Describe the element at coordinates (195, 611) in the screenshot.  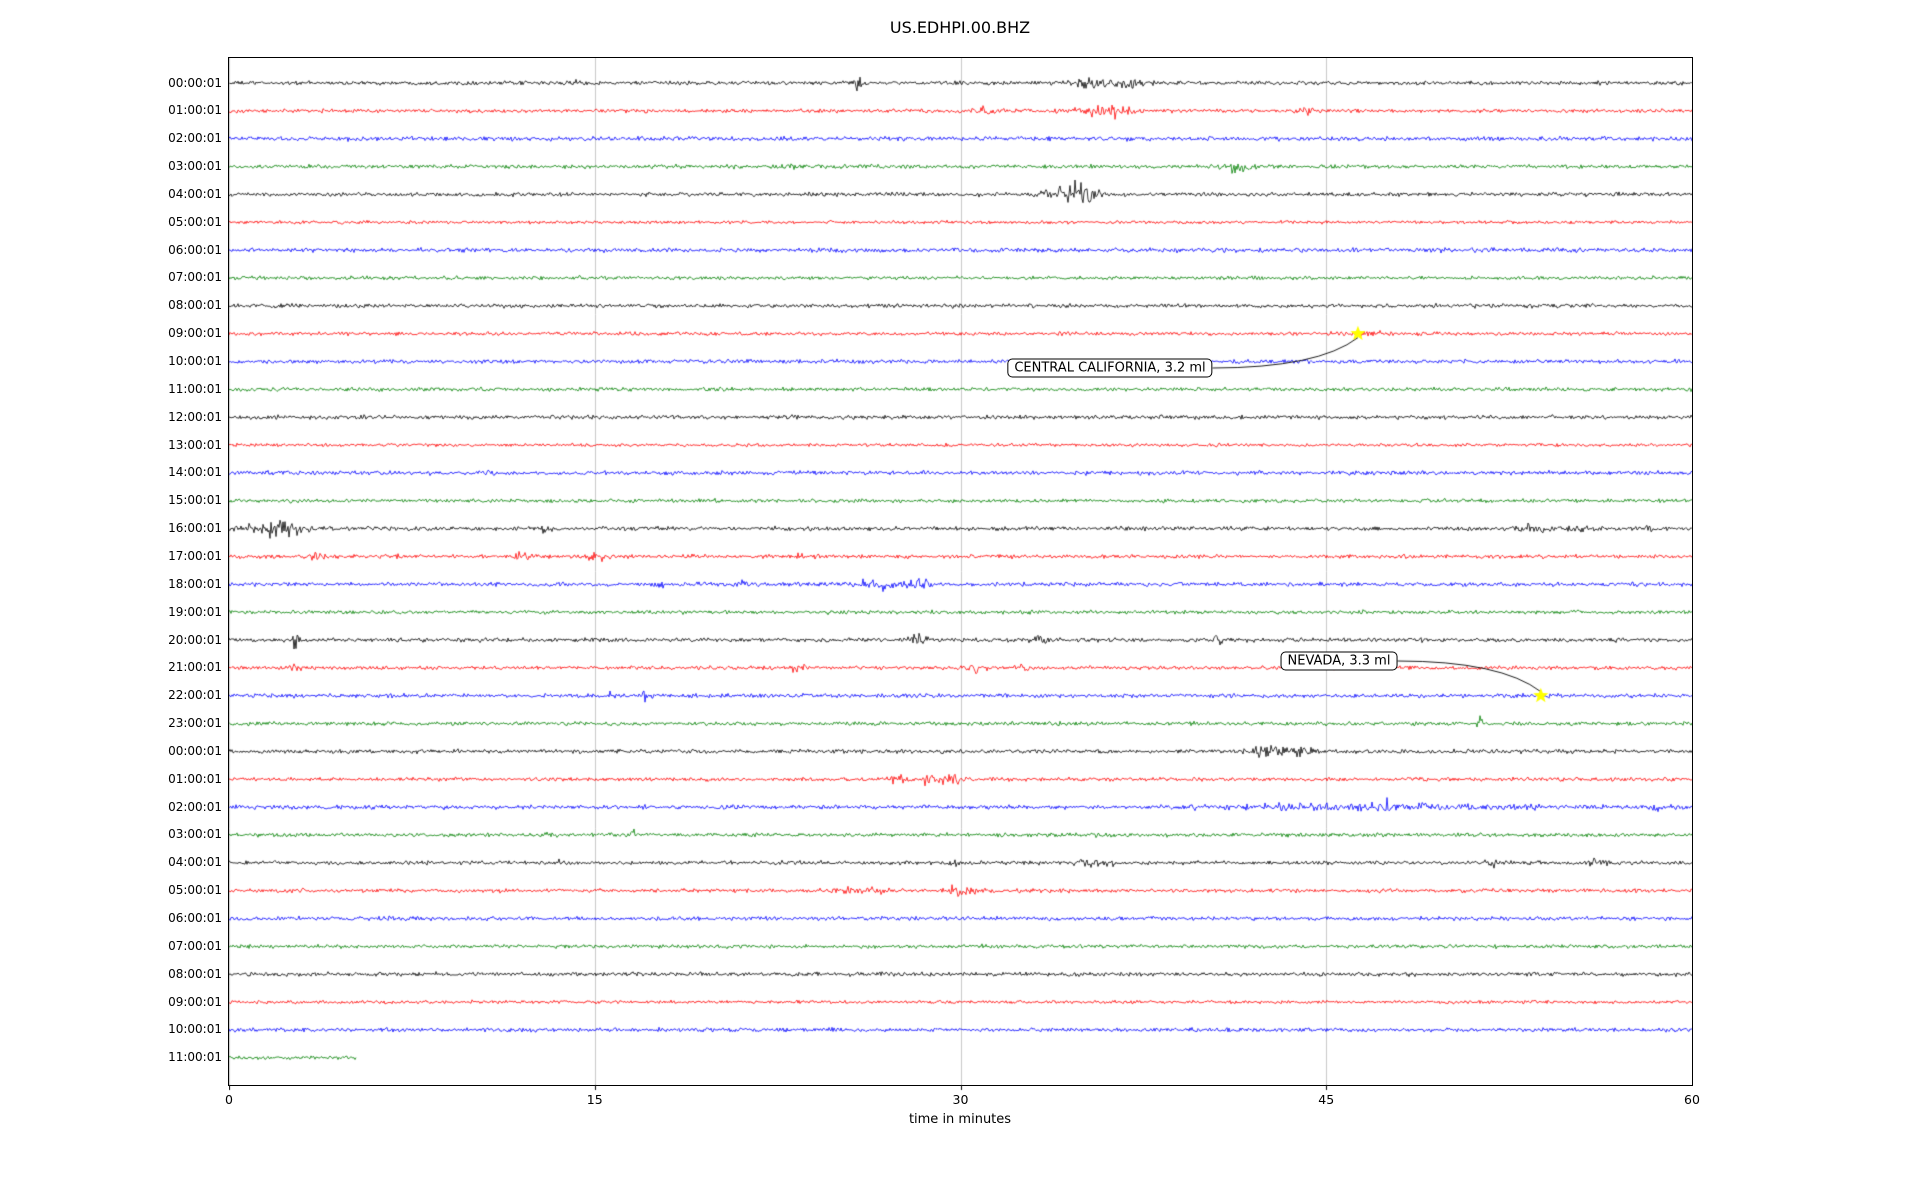
I see `trace-time-label: 19:00:01` at that location.